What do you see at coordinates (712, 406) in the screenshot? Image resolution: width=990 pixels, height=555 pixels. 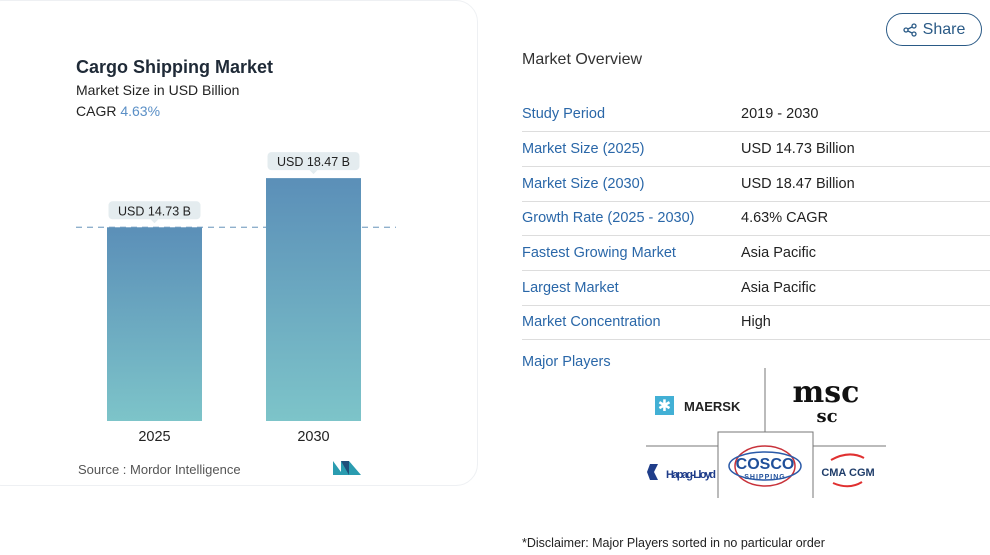 I see `svg-text: MAERSK` at bounding box center [712, 406].